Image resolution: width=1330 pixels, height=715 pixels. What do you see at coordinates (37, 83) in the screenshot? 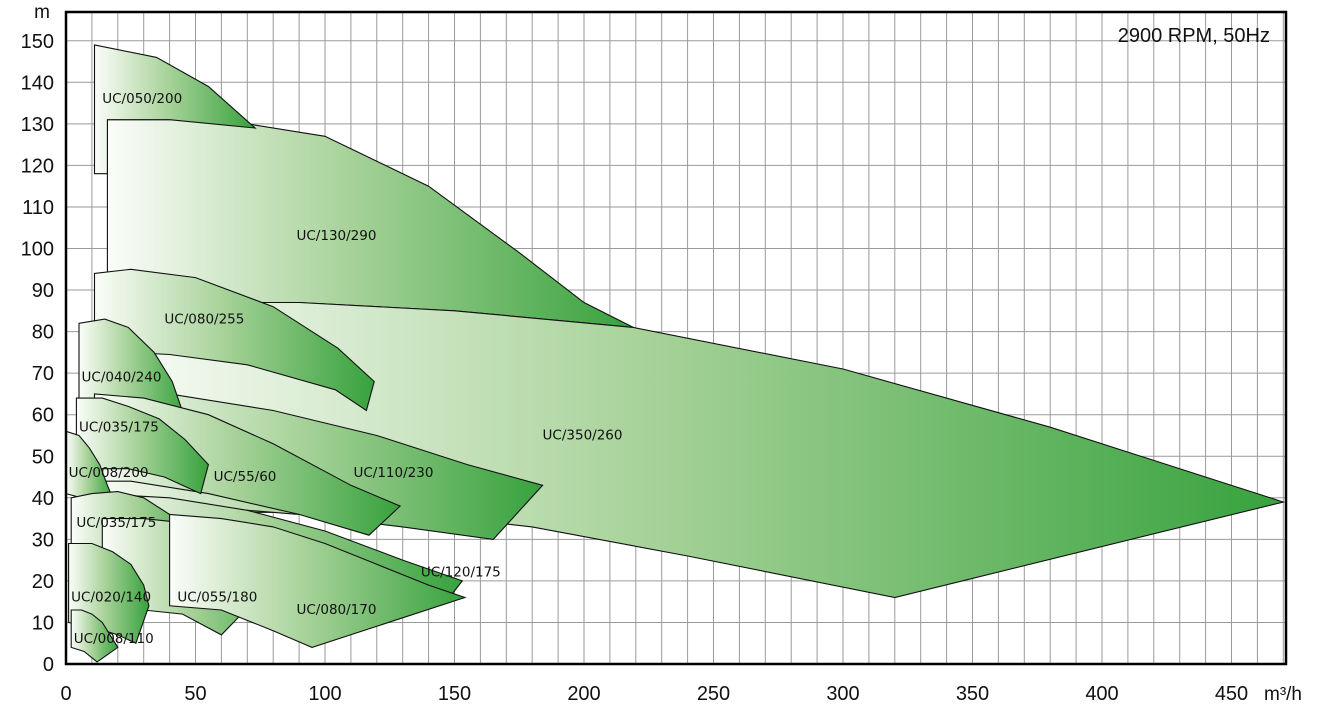
I see `y-tick-label: 140` at bounding box center [37, 83].